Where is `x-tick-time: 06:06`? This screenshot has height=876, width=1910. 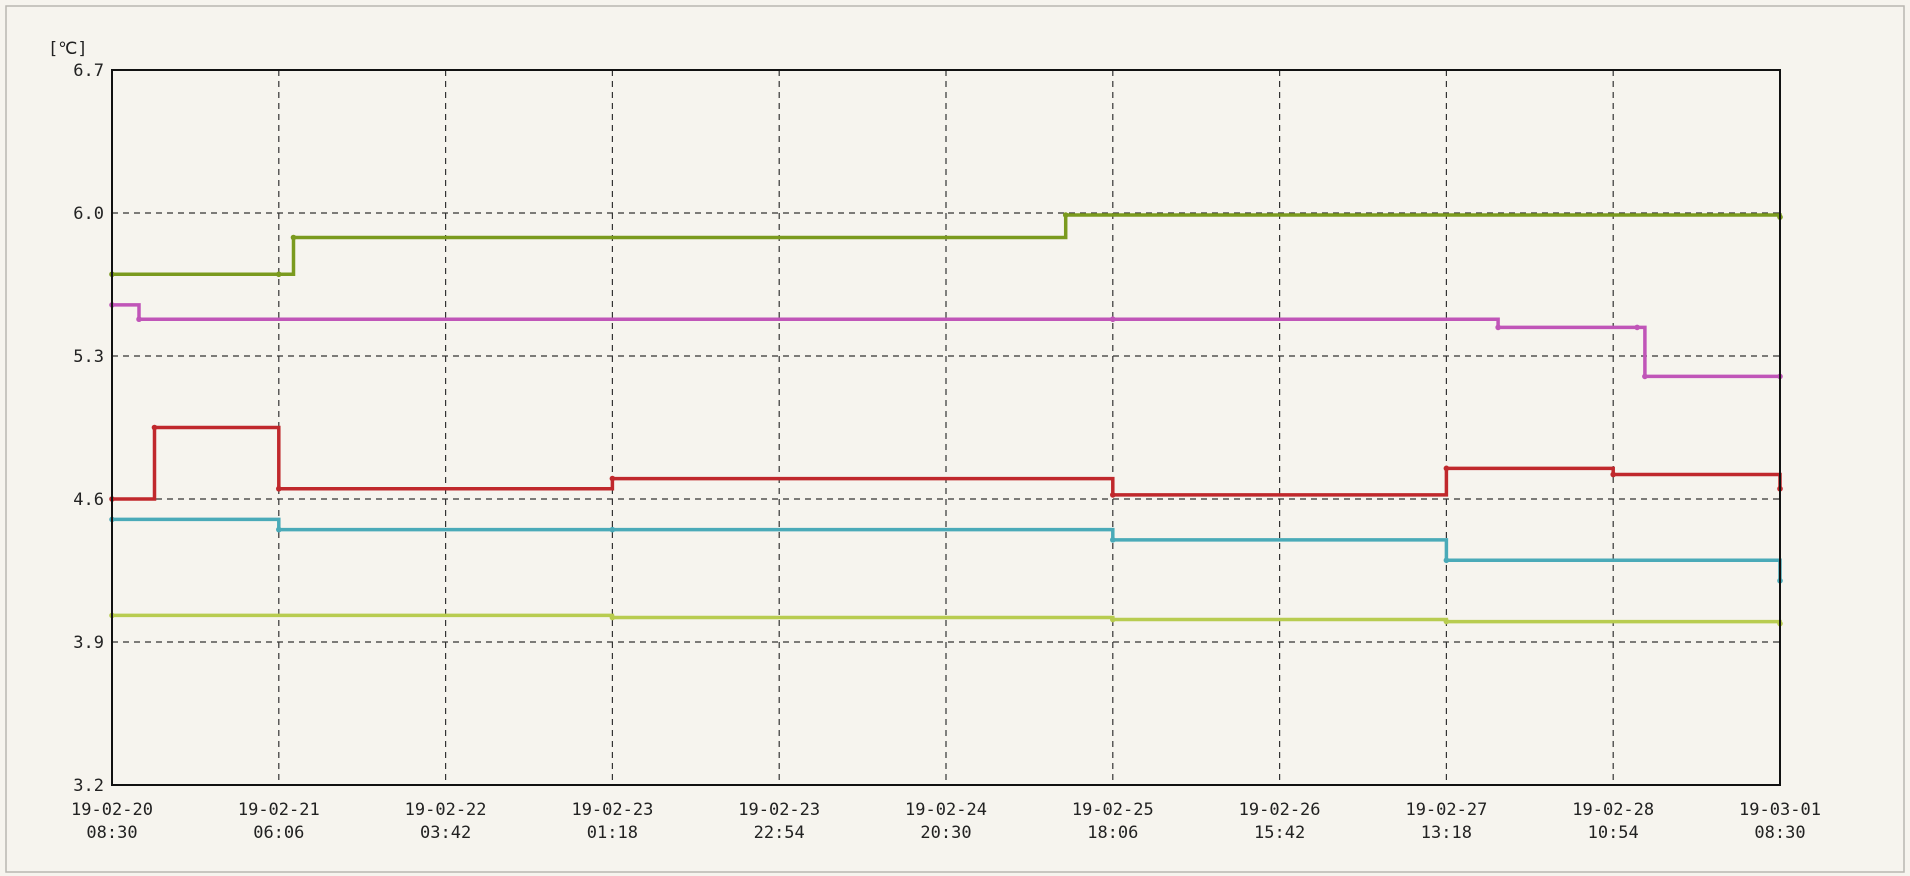 x-tick-time: 06:06 is located at coordinates (278, 833).